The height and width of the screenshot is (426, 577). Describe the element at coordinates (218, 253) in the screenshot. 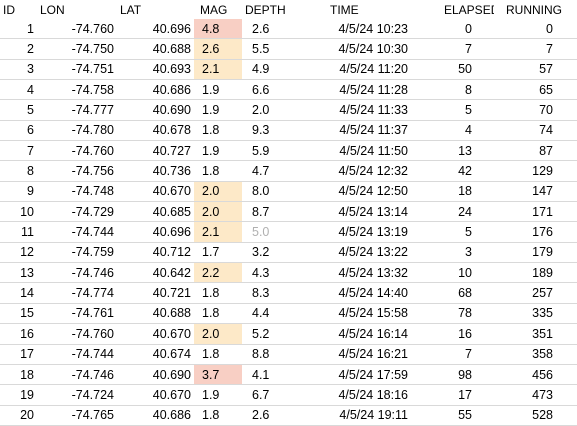

I see `cell-mag: 1.7` at that location.